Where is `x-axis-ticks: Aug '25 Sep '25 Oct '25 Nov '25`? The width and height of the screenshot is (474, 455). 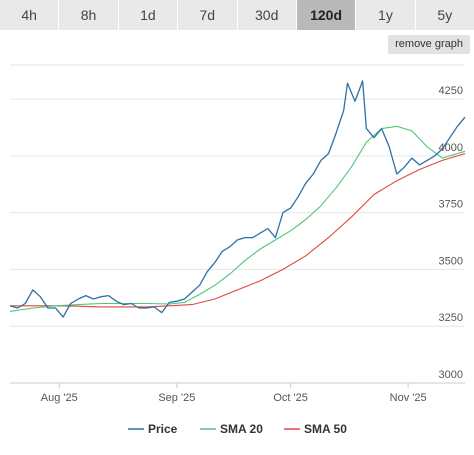 x-axis-ticks: Aug '25 Sep '25 Oct '25 Nov '25 is located at coordinates (237, 393).